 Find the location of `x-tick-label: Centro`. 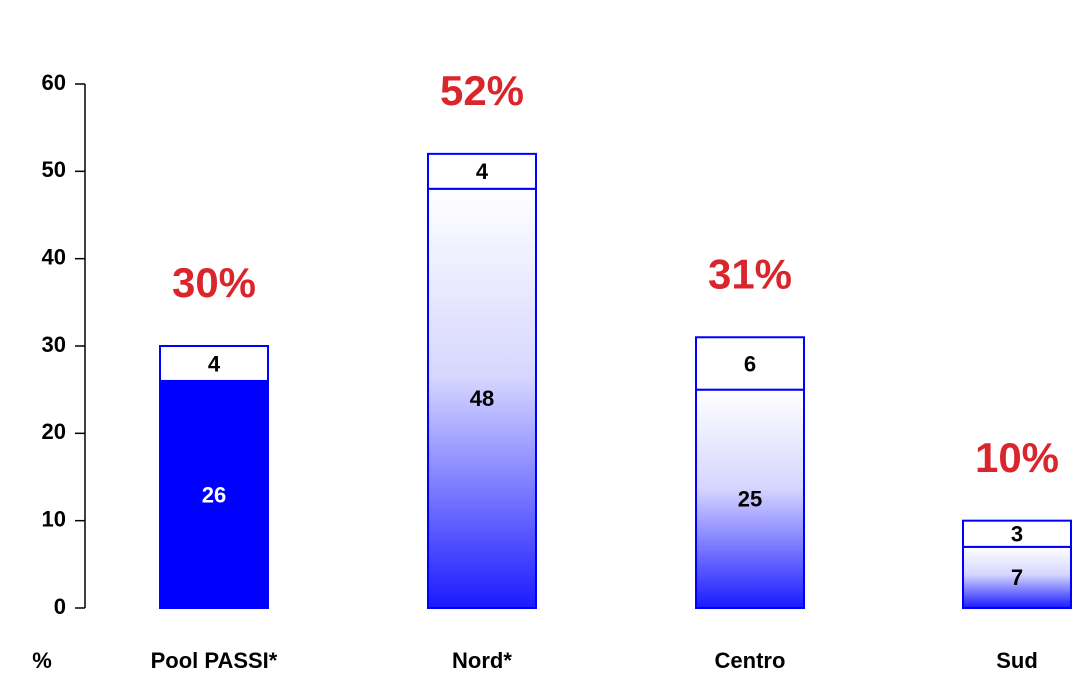

x-tick-label: Centro is located at coordinates (750, 660).